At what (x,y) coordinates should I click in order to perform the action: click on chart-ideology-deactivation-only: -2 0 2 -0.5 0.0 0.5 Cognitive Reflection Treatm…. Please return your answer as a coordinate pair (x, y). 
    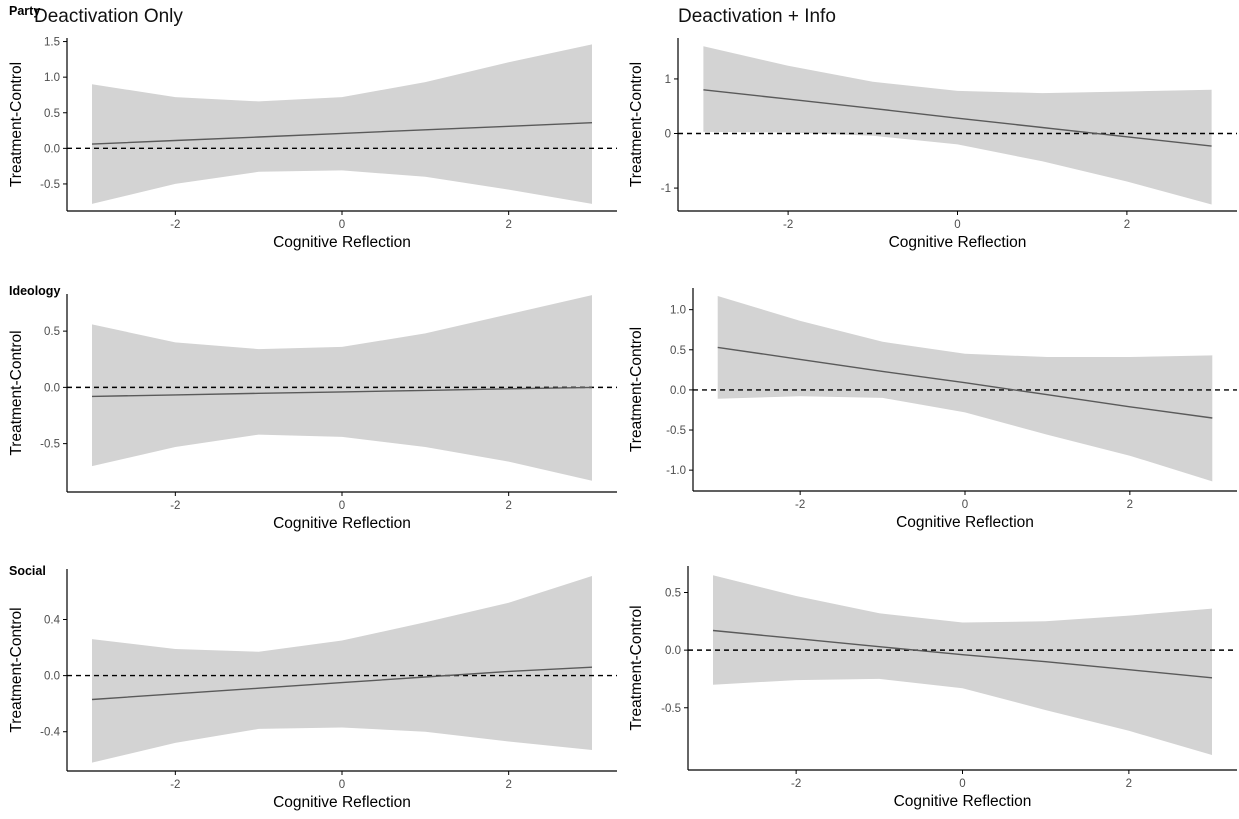
    Looking at the image, I should click on (312, 413).